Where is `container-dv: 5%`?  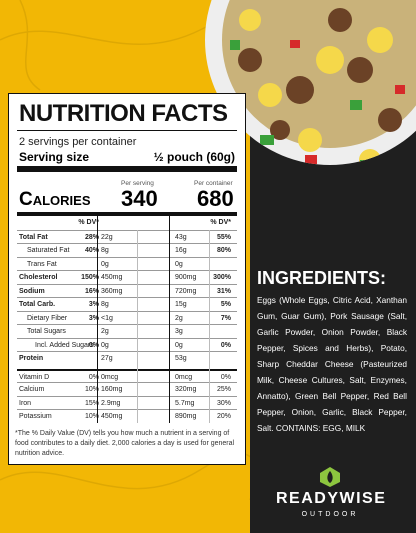
container-dv: 5% is located at coordinates (225, 304).